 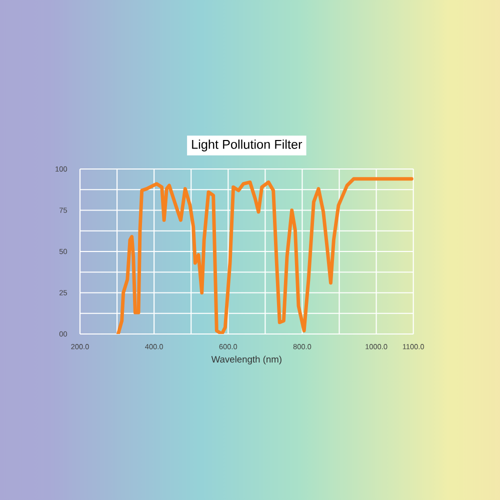 I want to click on x-axis-title: Wavelength (nm), so click(x=246, y=360).